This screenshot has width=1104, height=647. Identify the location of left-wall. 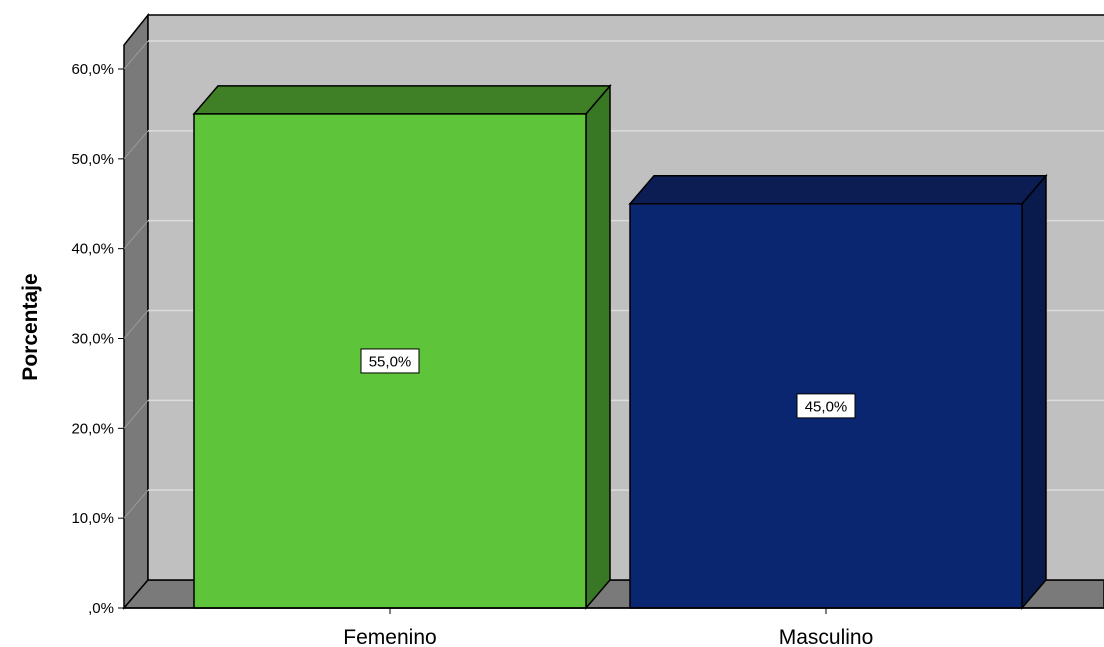
(136, 311).